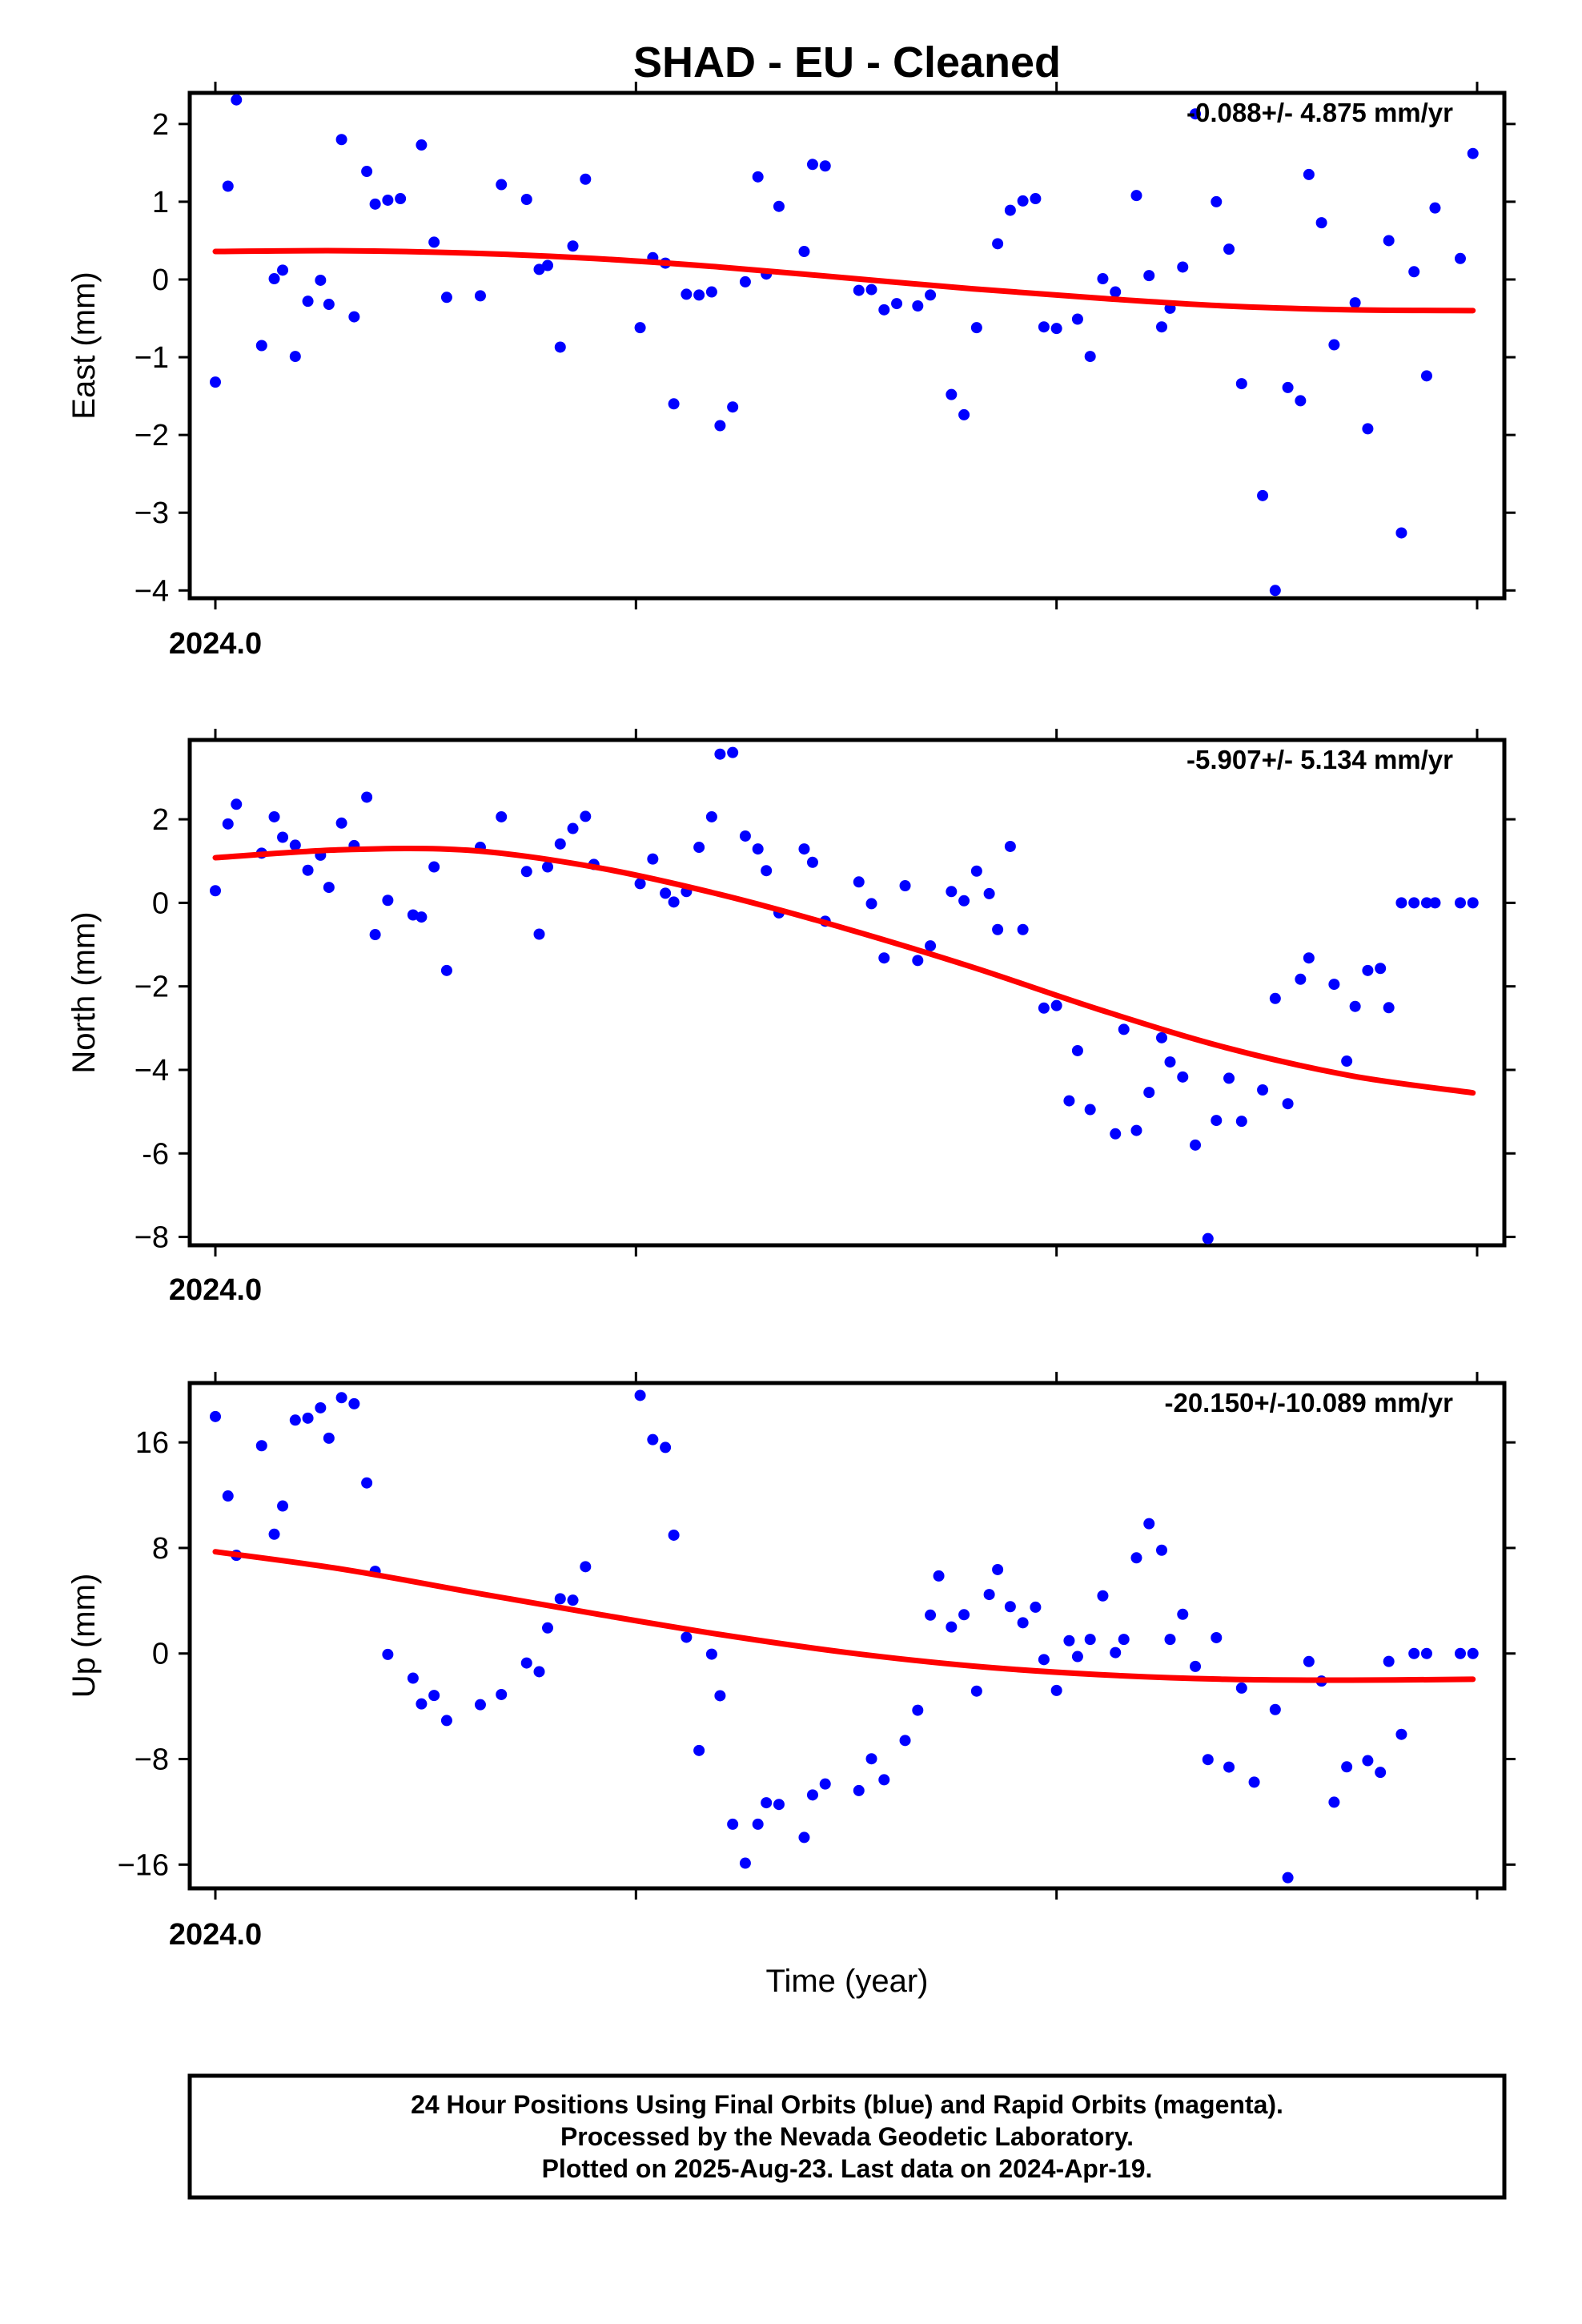  What do you see at coordinates (161, 125) in the screenshot?
I see `east-ytick-label: 2` at bounding box center [161, 125].